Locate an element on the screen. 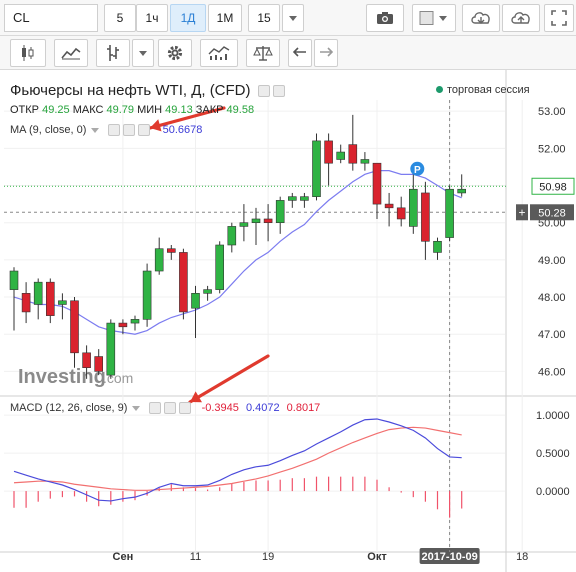 This screenshot has width=576, height=572. annotation-arrow-macd-head is located at coordinates (196, 397).